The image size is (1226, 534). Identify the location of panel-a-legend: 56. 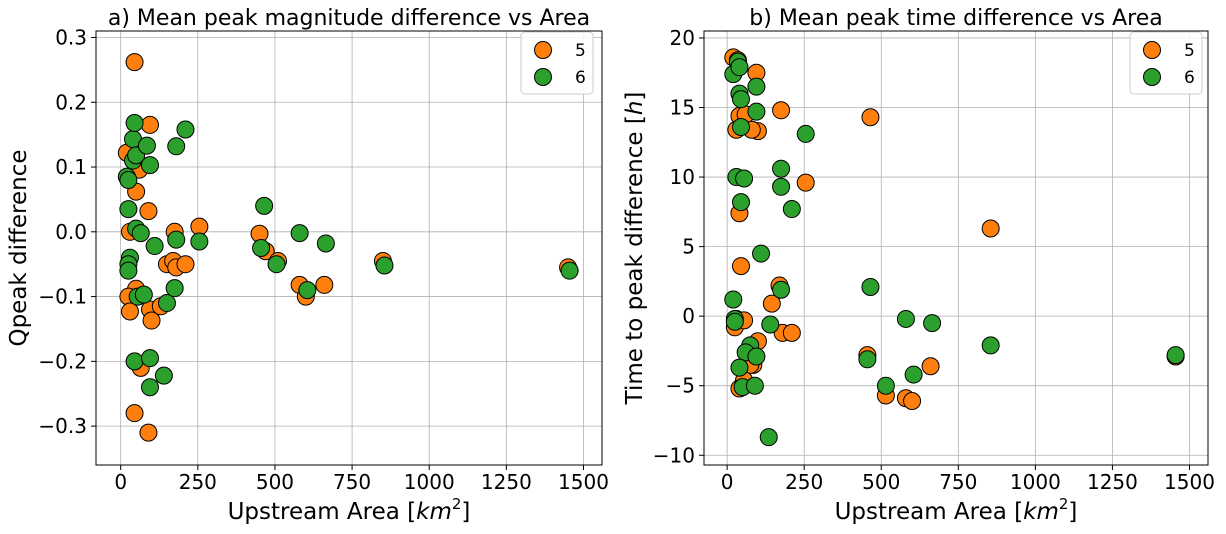
(557, 63).